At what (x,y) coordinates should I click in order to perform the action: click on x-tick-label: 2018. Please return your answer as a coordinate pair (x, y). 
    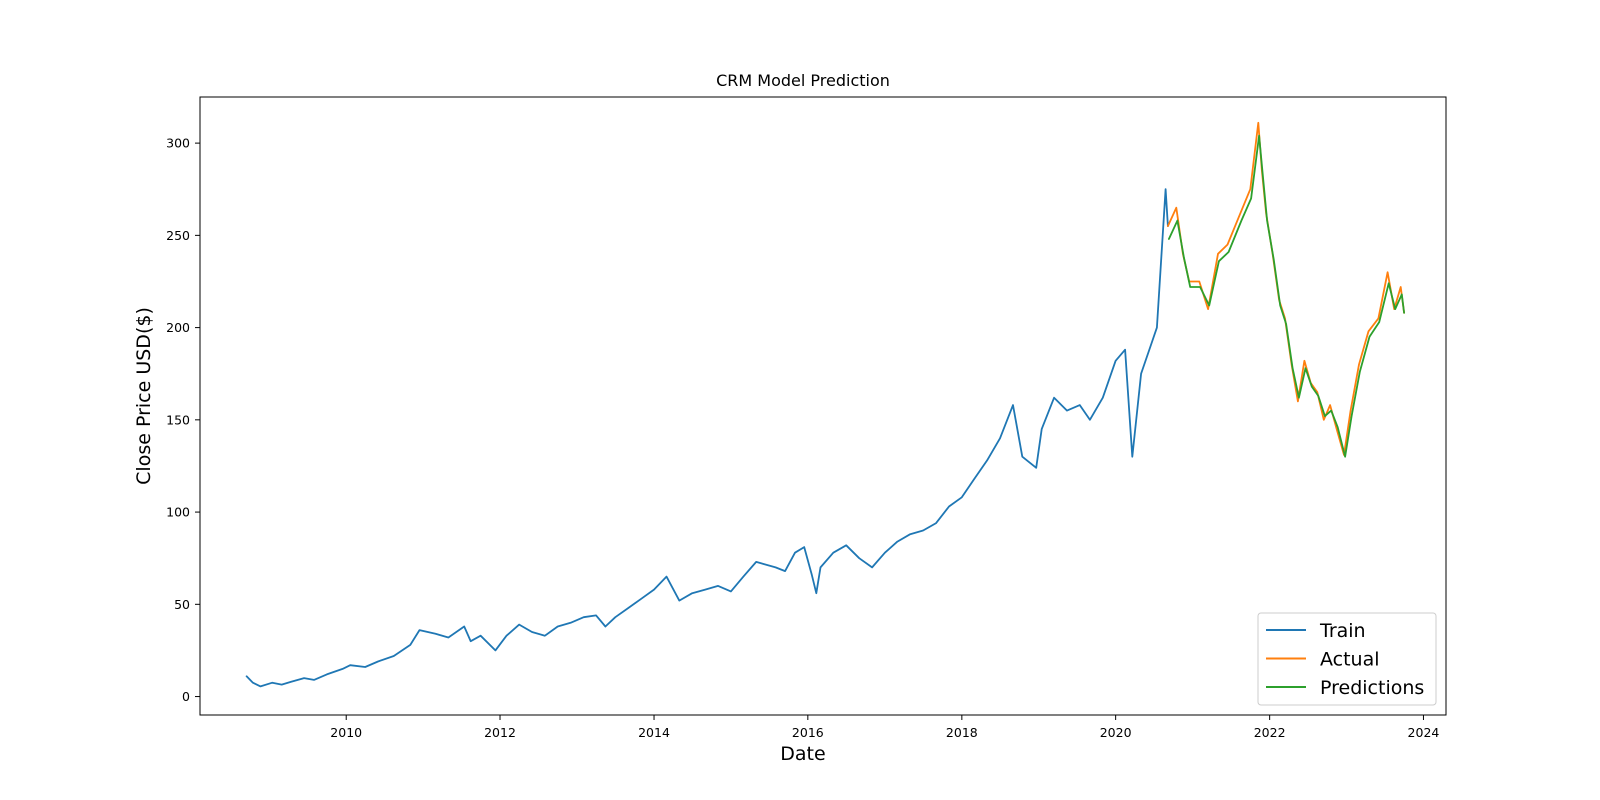
    Looking at the image, I should click on (962, 732).